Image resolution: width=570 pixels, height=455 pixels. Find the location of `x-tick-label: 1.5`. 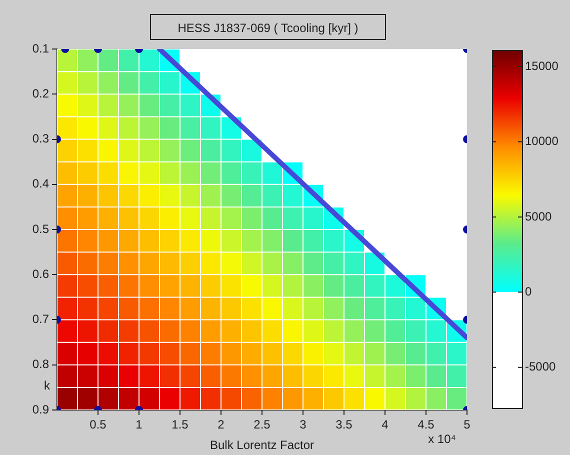

x-tick-label: 1.5 is located at coordinates (180, 425).